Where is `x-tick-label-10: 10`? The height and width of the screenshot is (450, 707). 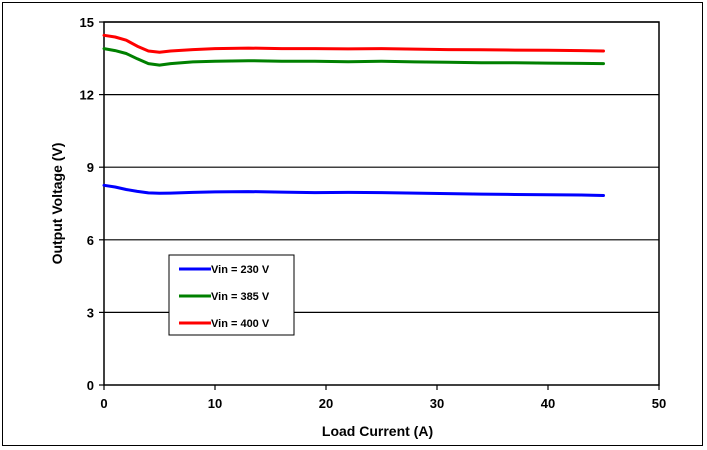
x-tick-label-10: 10 is located at coordinates (215, 403).